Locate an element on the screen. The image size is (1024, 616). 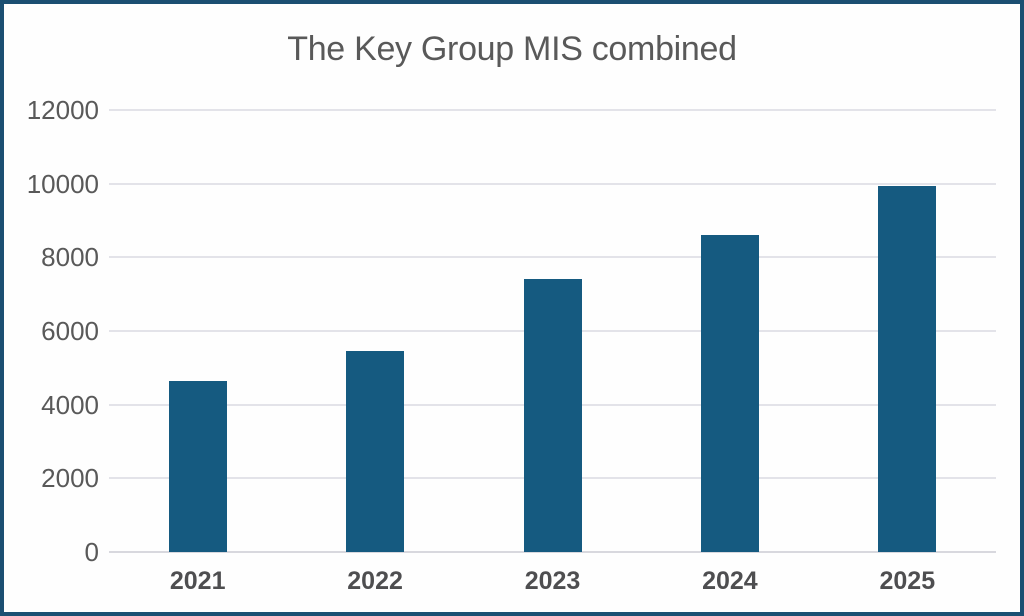
y-axis-tick-label: 0 is located at coordinates (91, 552).